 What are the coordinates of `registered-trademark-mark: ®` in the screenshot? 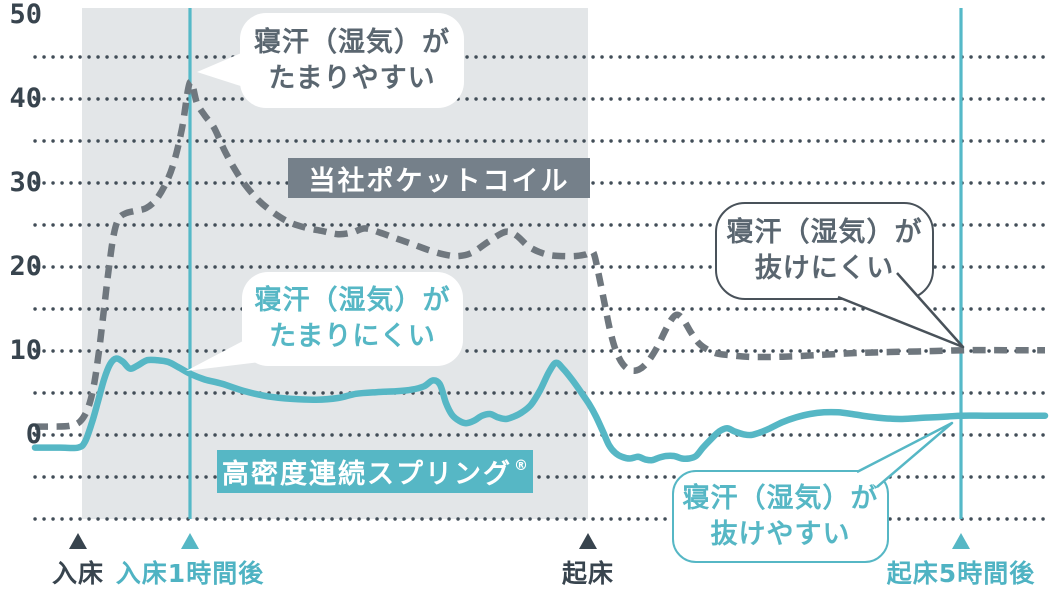 It's located at (521, 465).